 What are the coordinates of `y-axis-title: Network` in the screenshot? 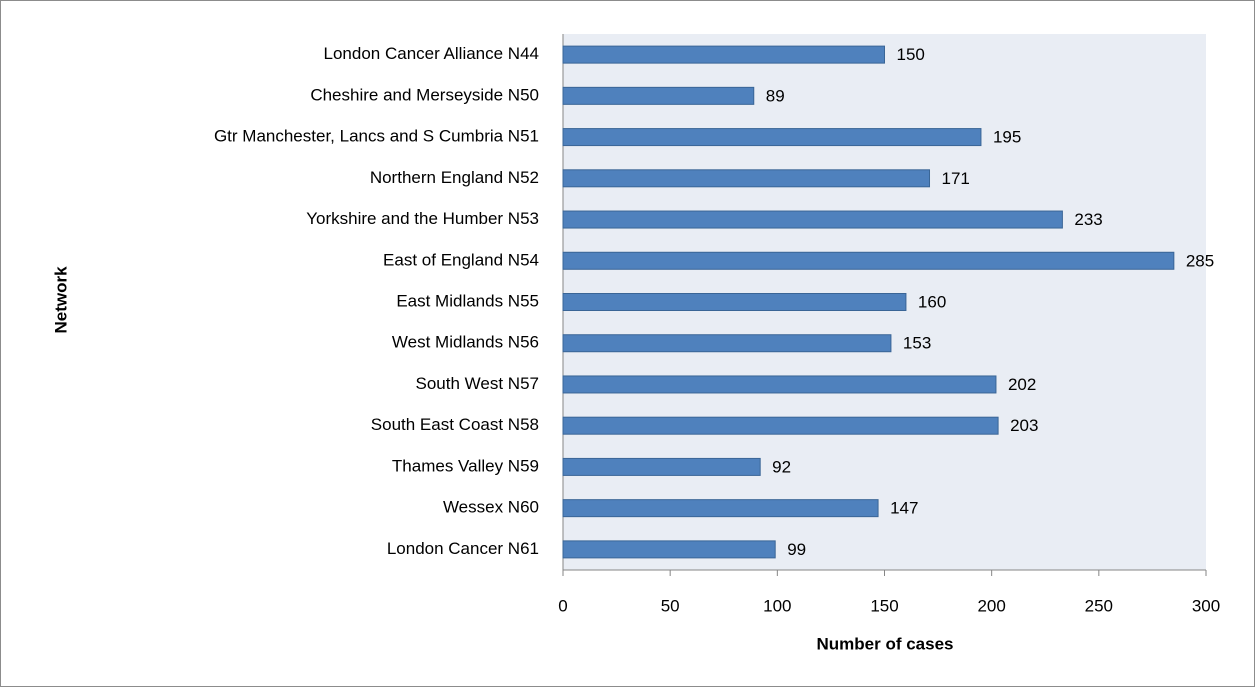 It's located at (60, 300).